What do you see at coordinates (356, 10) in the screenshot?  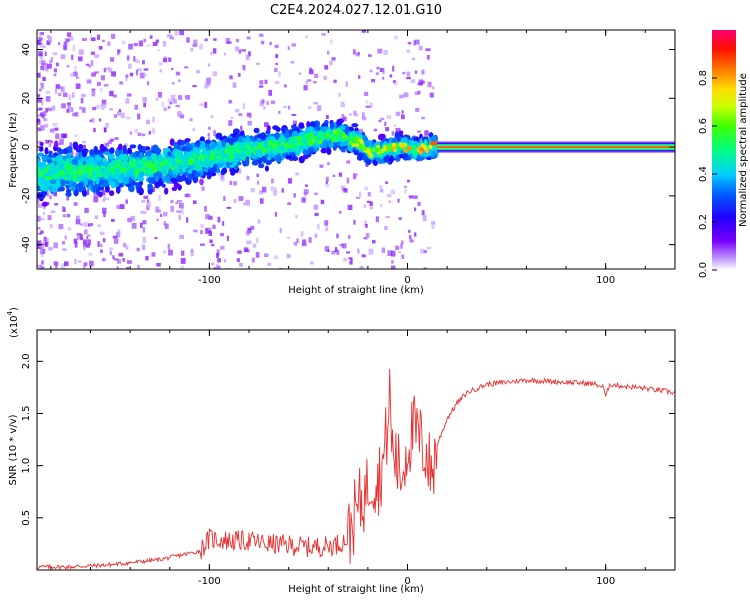 I see `figure-title: C2E4.2024.027.12.01.G10` at bounding box center [356, 10].